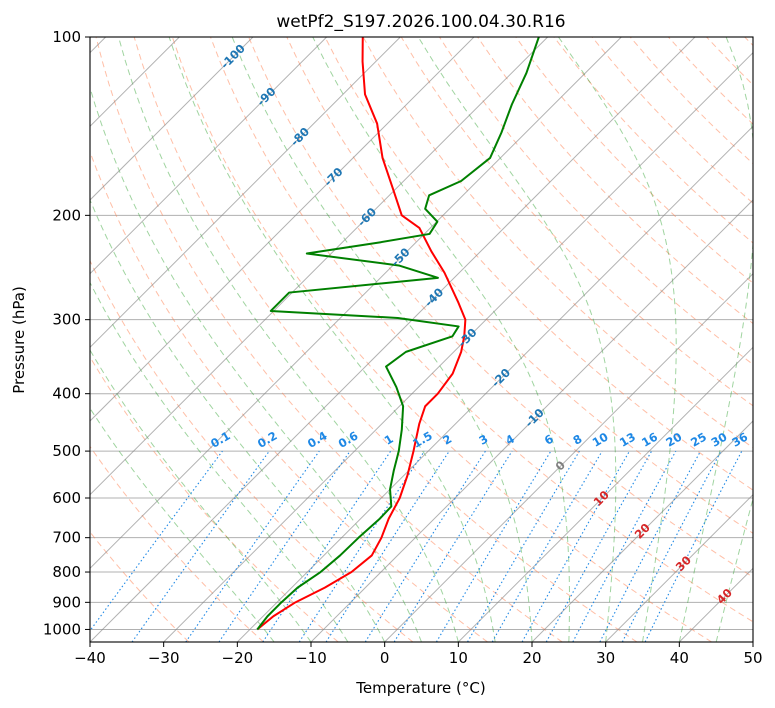  I want to click on mixing-ratio-label: 10, so click(600, 440).